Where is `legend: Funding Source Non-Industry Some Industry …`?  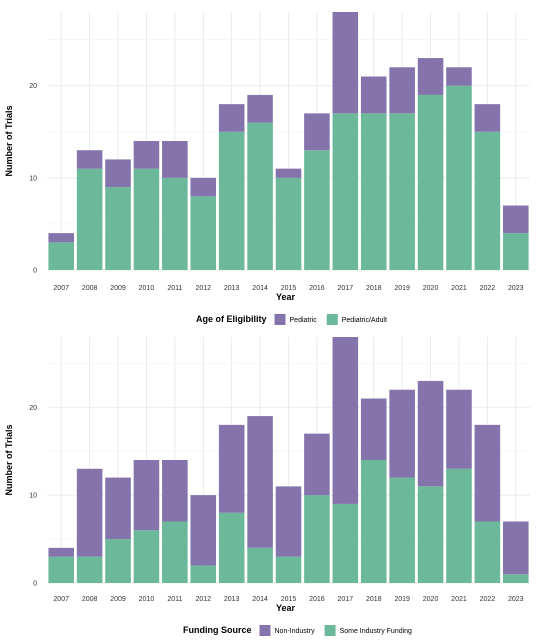
legend: Funding Source Non-Industry Some Industry … is located at coordinates (297, 630).